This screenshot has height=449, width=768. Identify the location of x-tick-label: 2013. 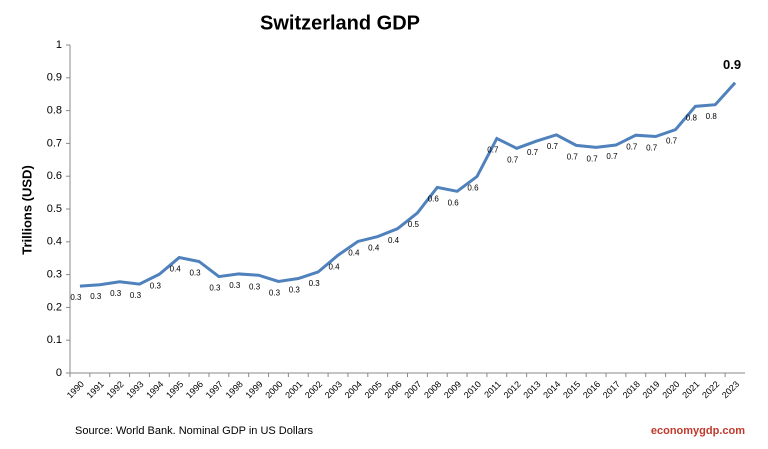
(531, 389).